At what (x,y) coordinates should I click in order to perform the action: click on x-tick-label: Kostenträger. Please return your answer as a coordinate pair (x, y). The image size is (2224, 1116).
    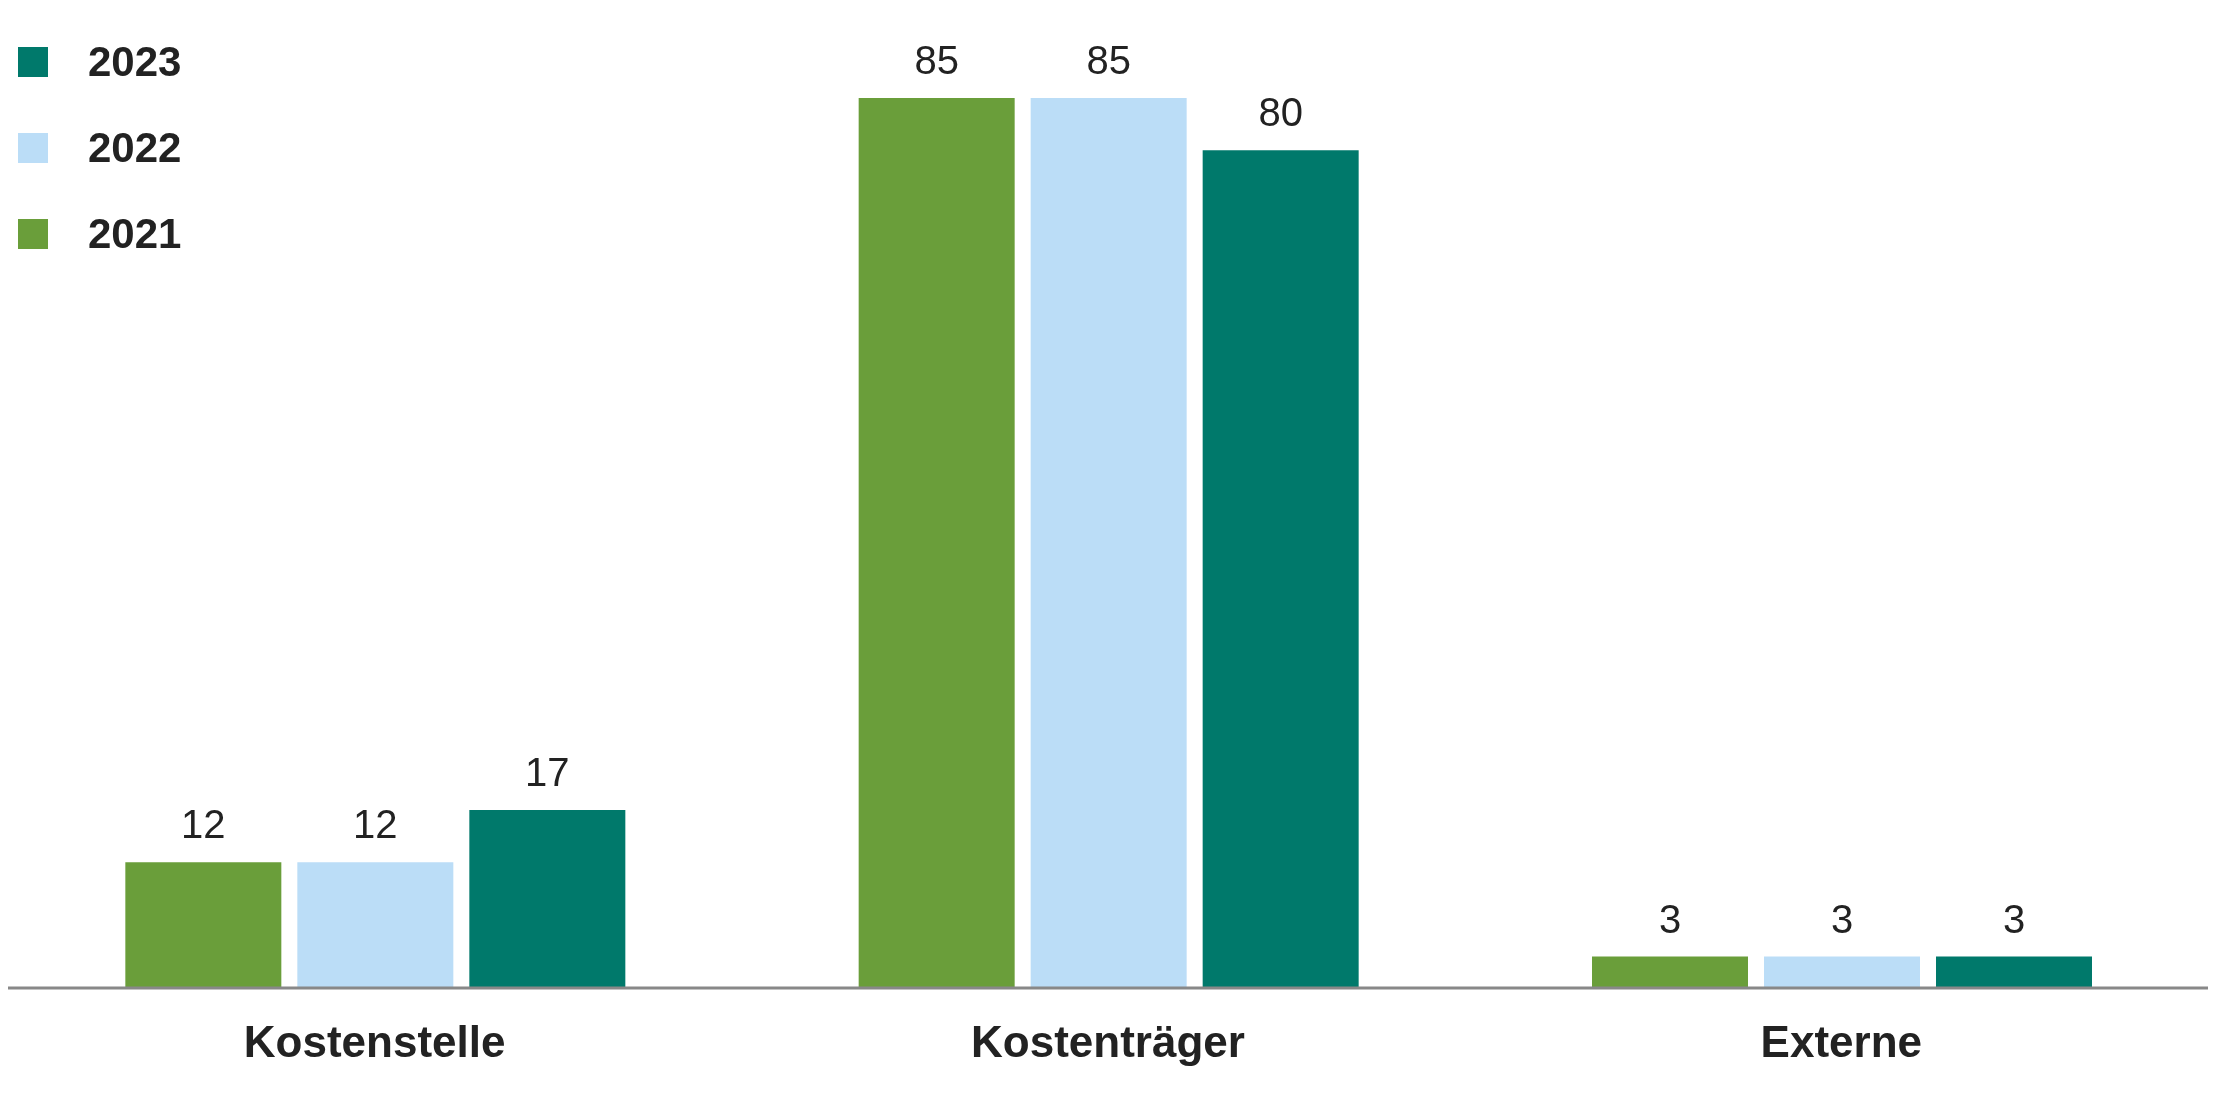
    Looking at the image, I should click on (1108, 1042).